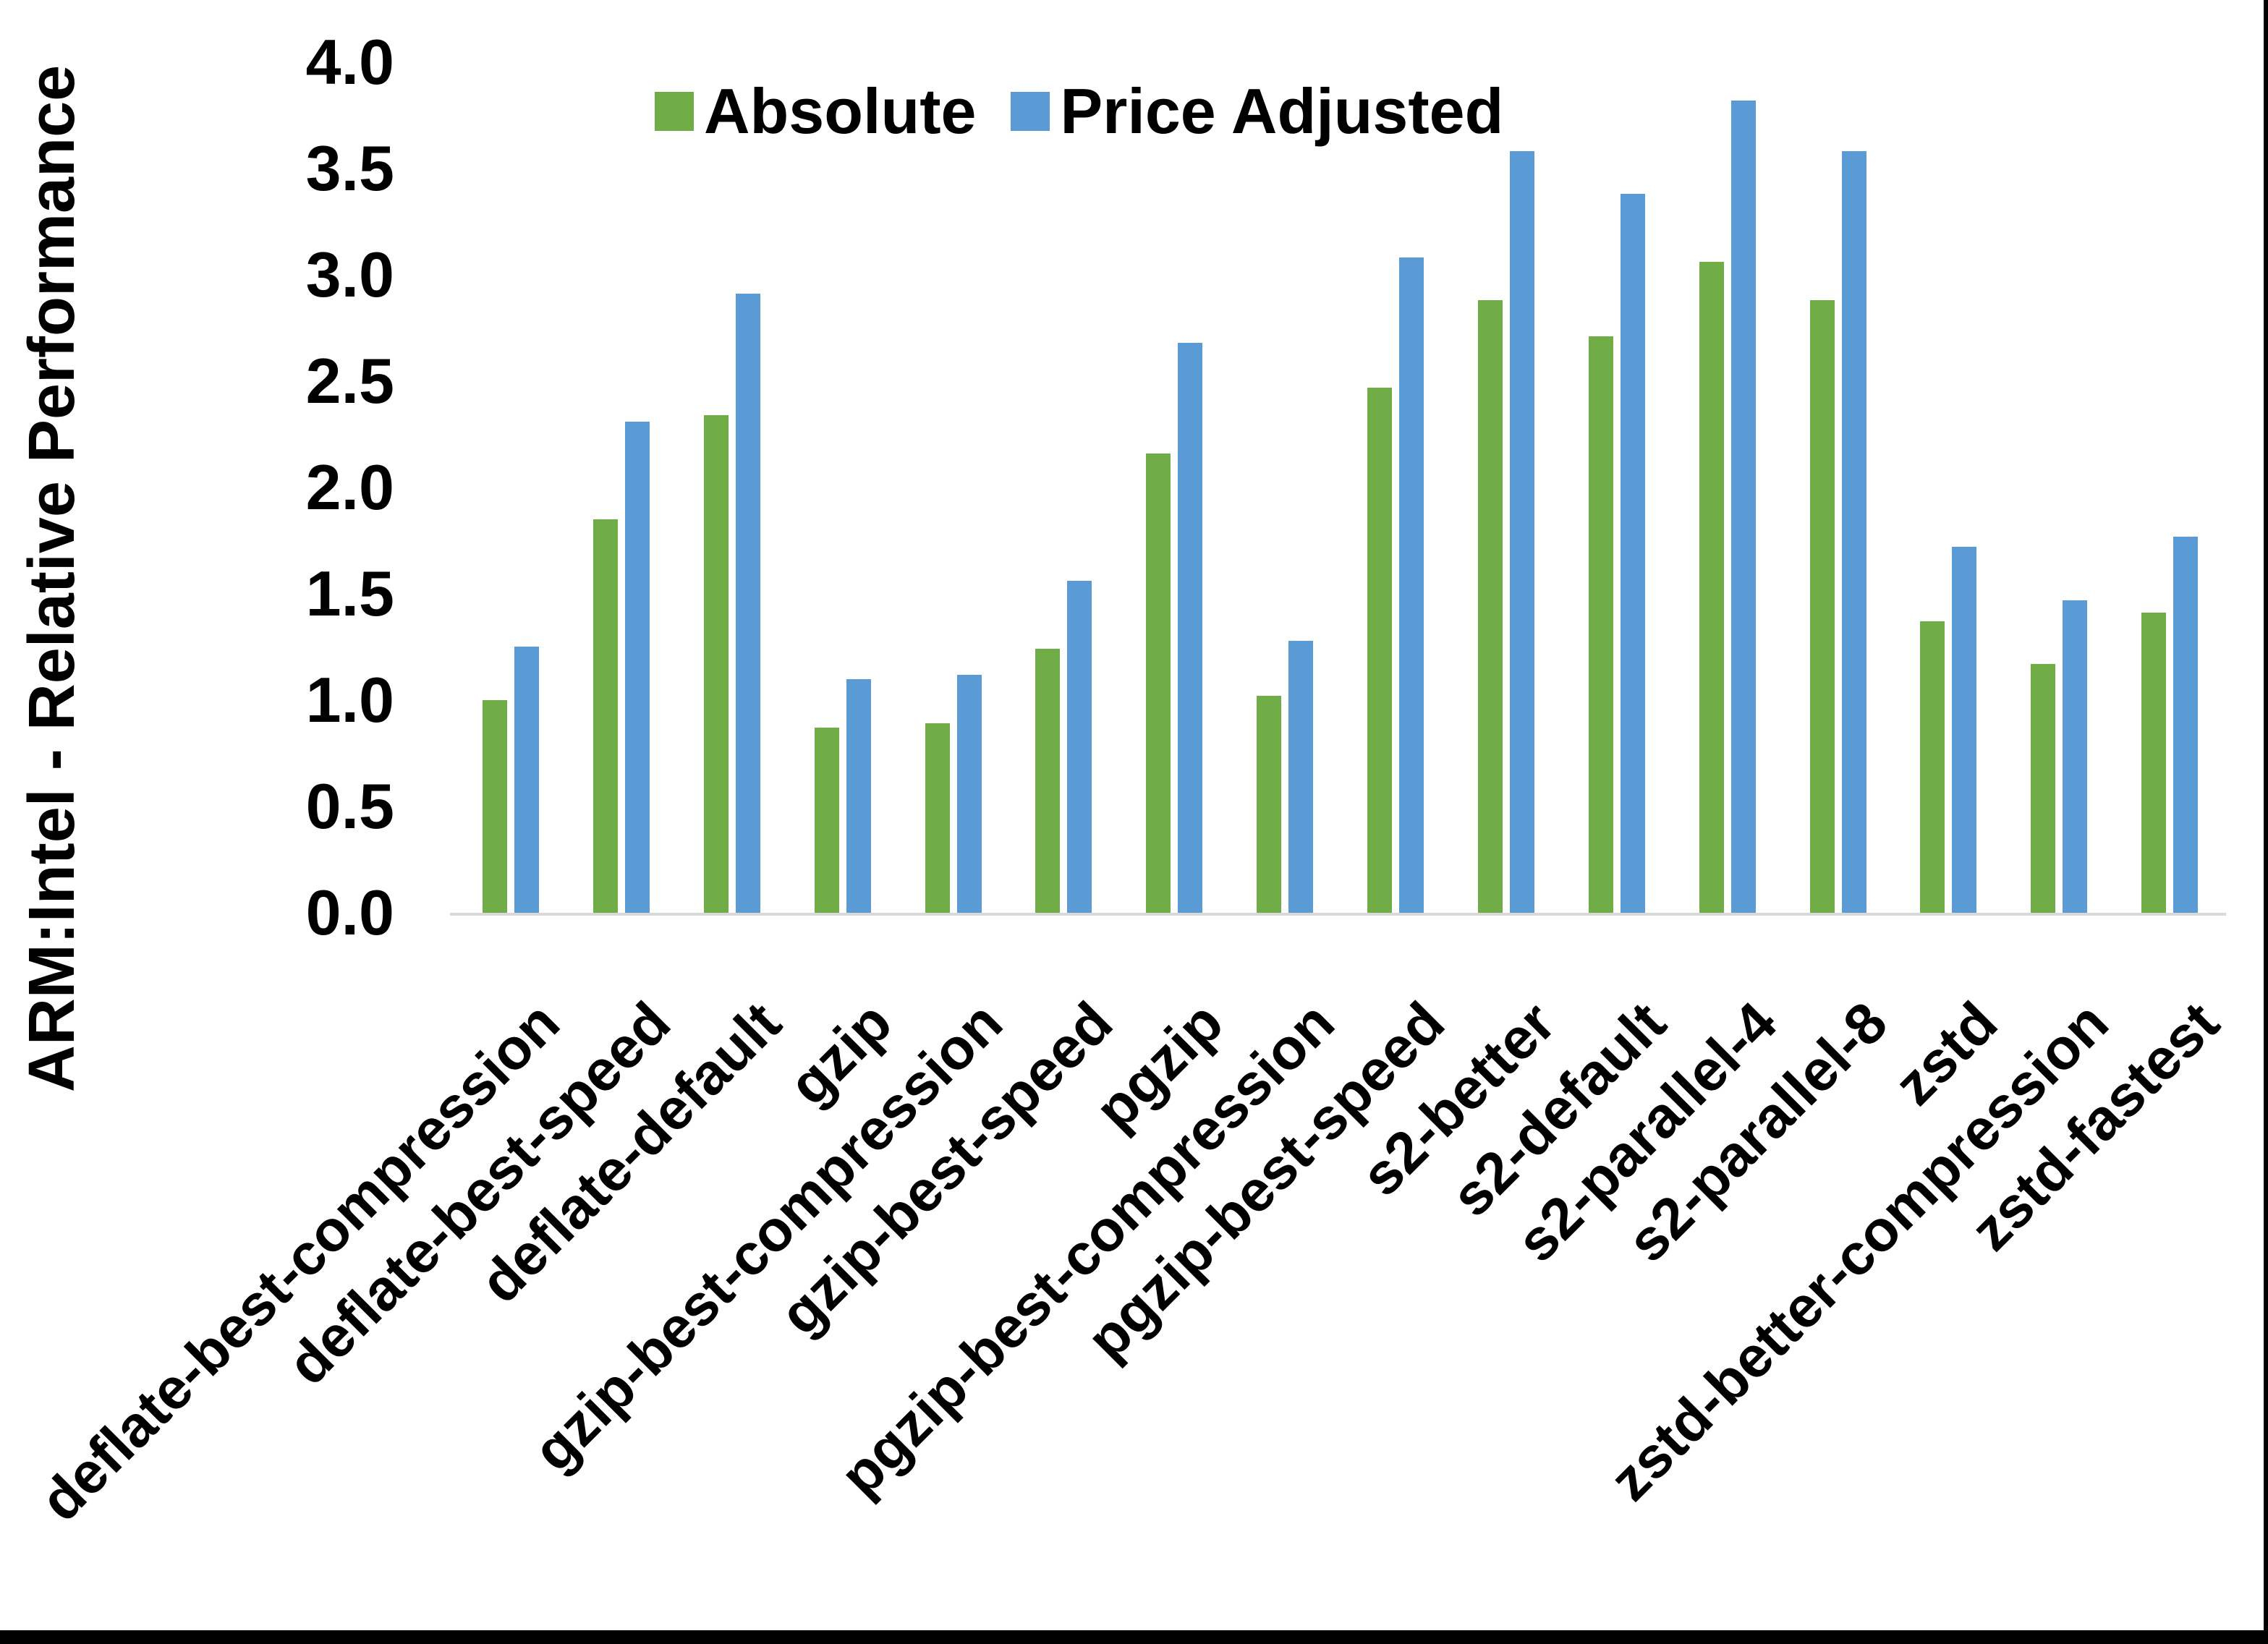 This screenshot has width=2268, height=1644. I want to click on legend-item-price-adjusted: Price Adjusted, so click(1257, 111).